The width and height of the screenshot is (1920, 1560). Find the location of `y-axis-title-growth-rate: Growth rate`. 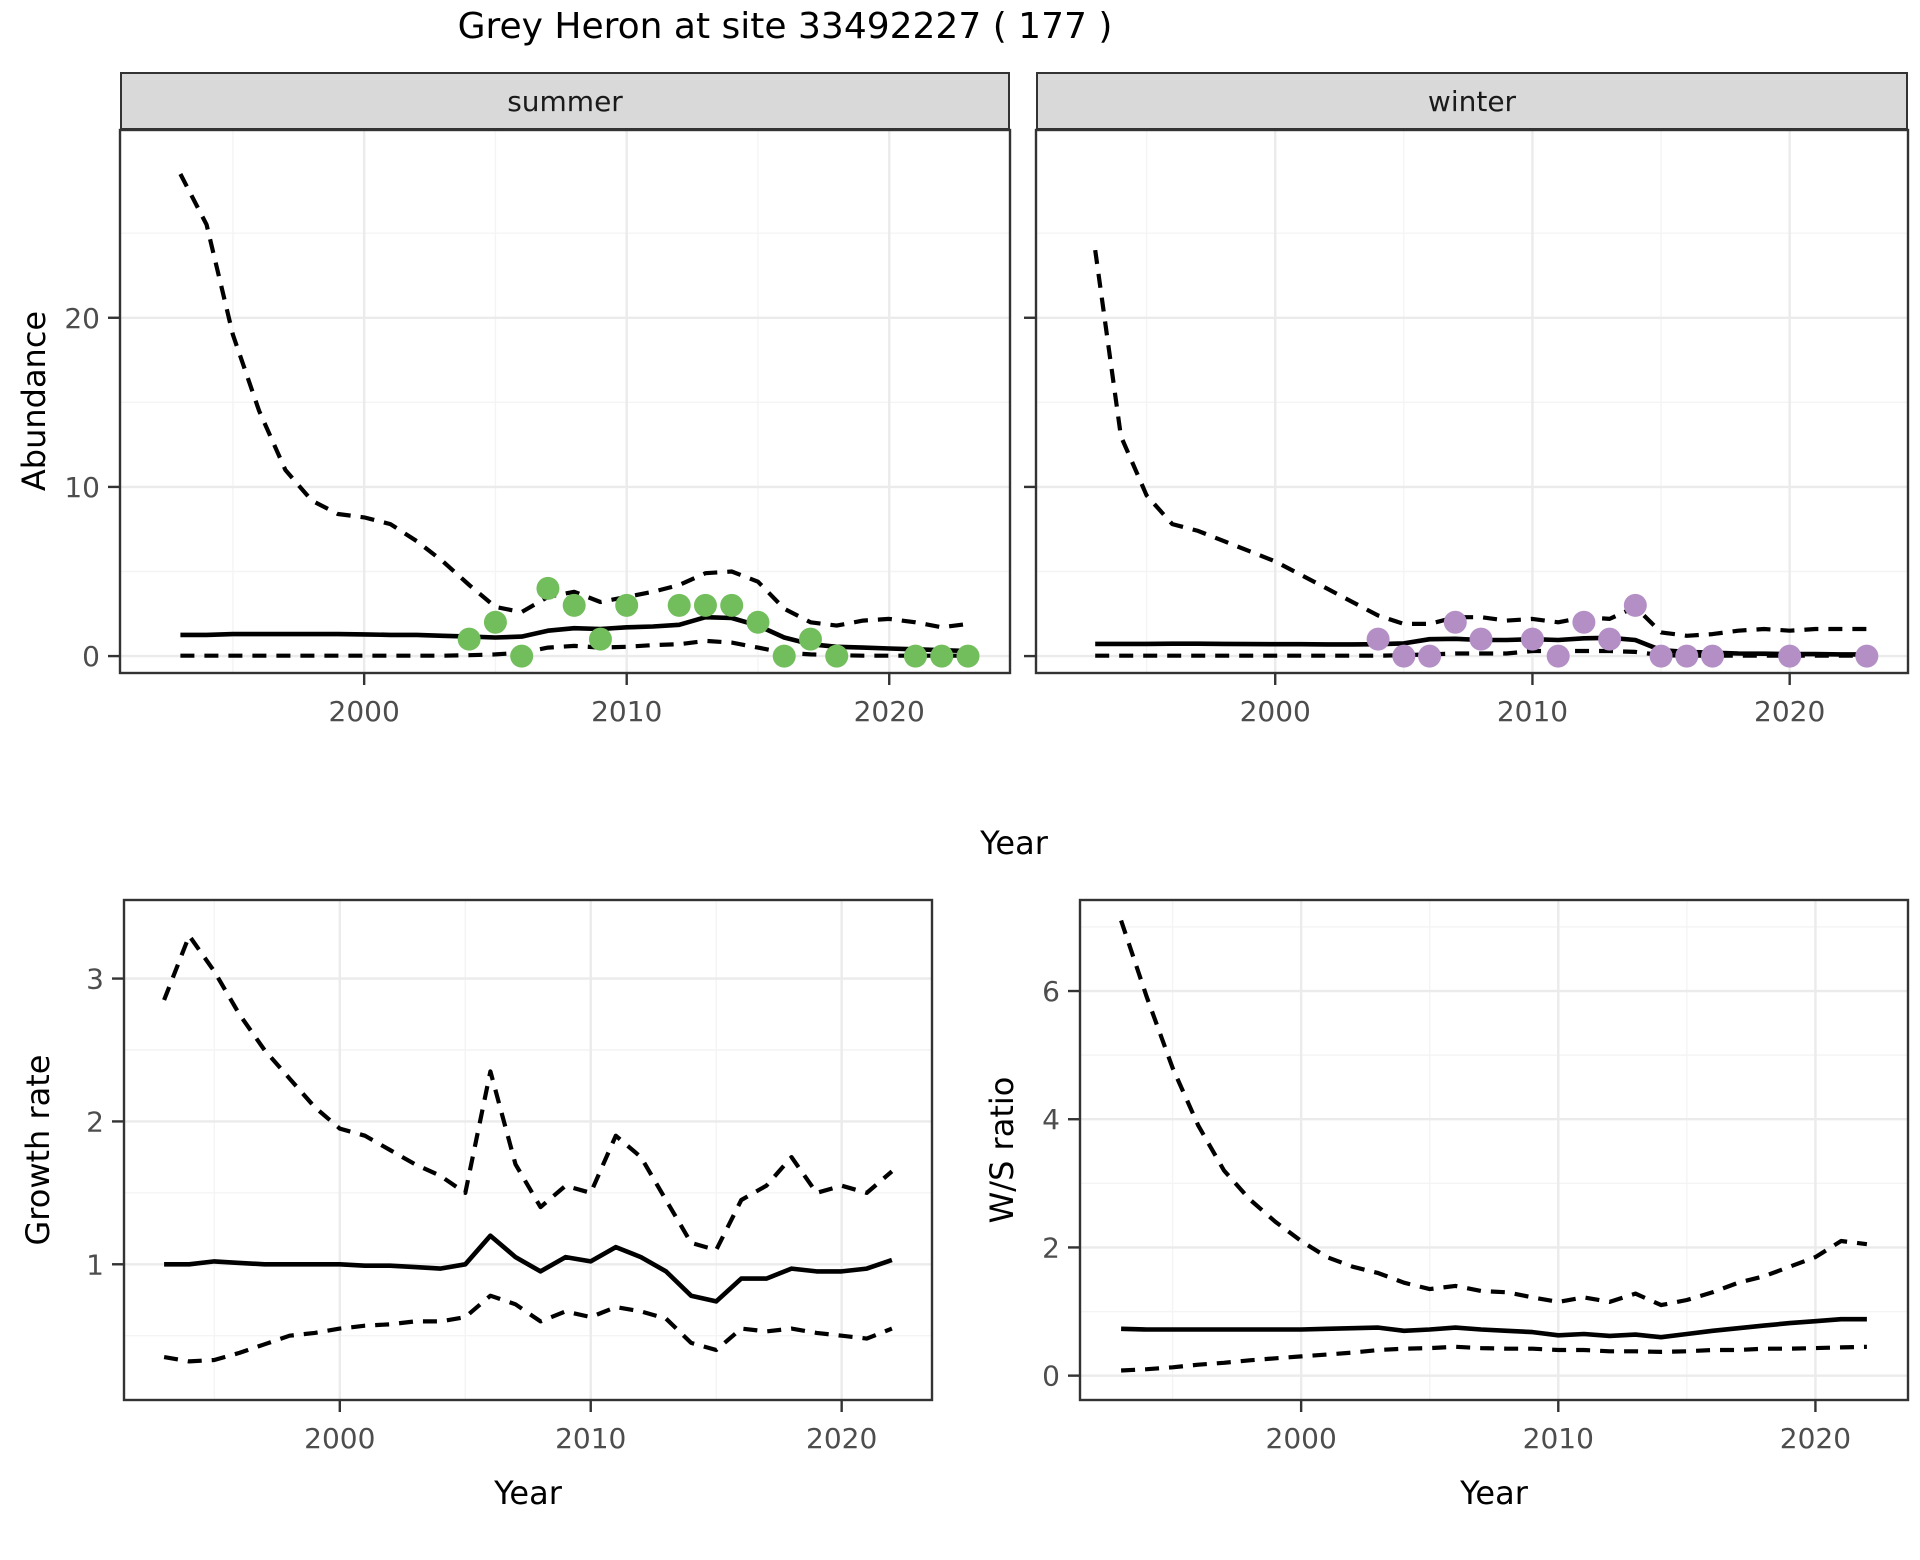

y-axis-title-growth-rate: Growth rate is located at coordinates (38, 1150).